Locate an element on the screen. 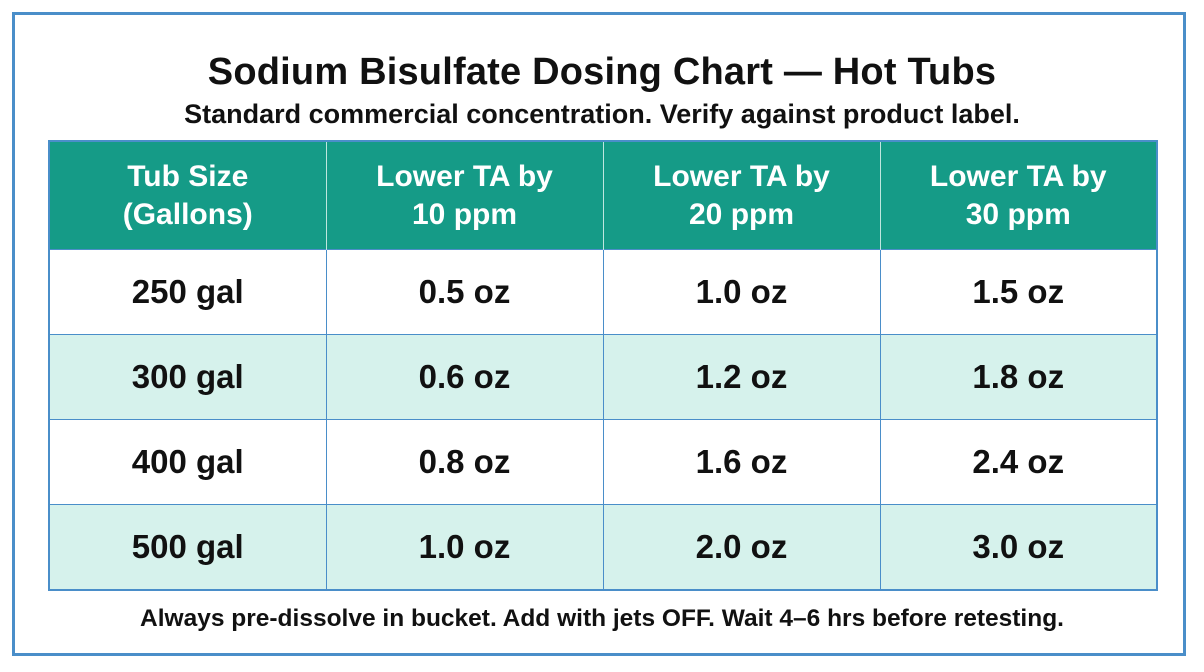 The height and width of the screenshot is (672, 1204). dose-cell: 0.8 oz is located at coordinates (464, 462).